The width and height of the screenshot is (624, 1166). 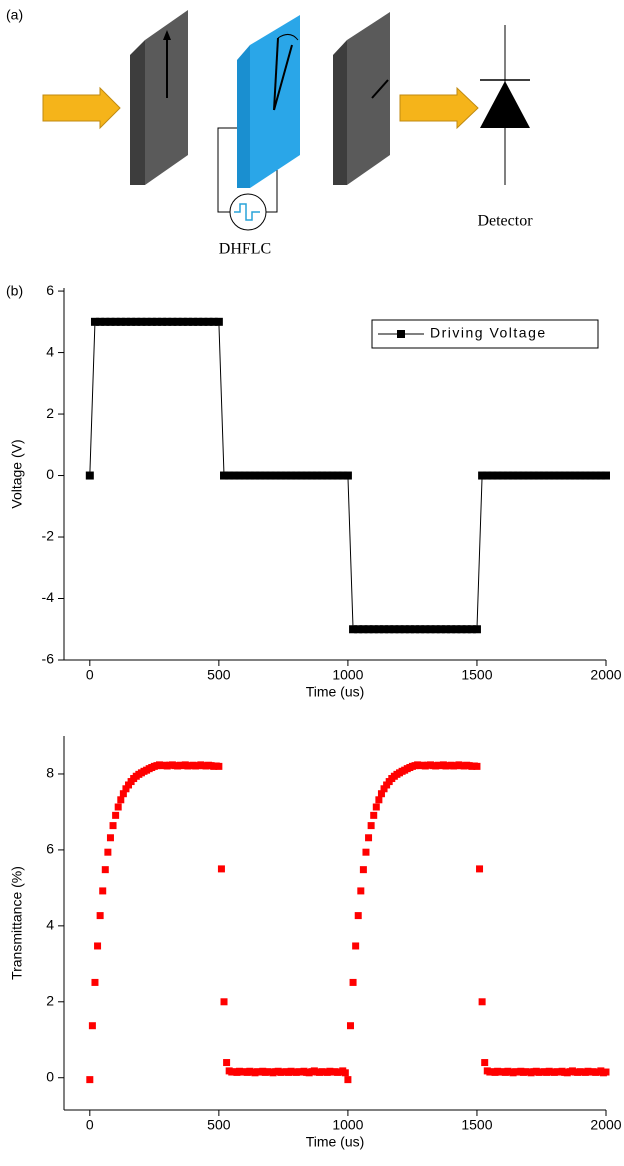 What do you see at coordinates (48, 597) in the screenshot?
I see `y-tick-label: -4` at bounding box center [48, 597].